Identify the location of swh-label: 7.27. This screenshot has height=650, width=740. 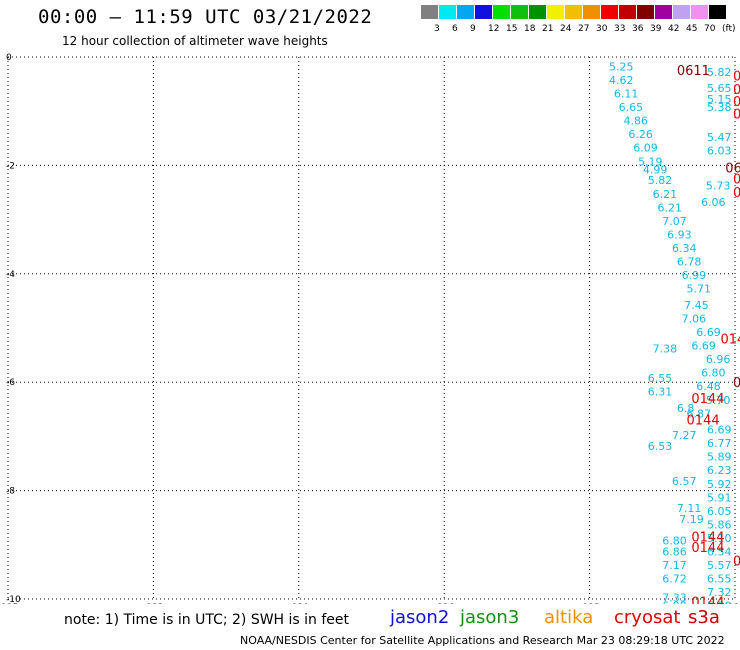
(684, 435).